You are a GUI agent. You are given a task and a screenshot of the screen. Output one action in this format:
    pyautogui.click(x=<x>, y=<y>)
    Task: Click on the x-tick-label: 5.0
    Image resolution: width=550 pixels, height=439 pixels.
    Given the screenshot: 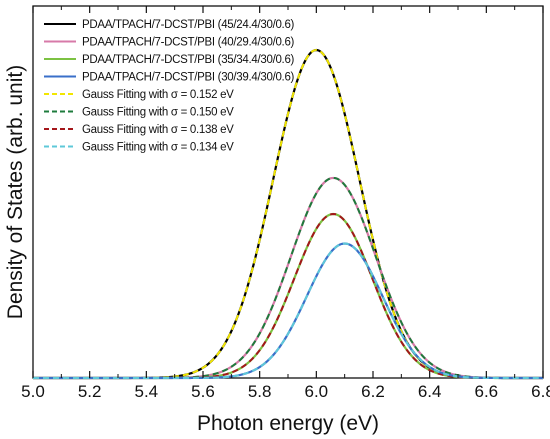 What is the action you would take?
    pyautogui.click(x=33, y=391)
    